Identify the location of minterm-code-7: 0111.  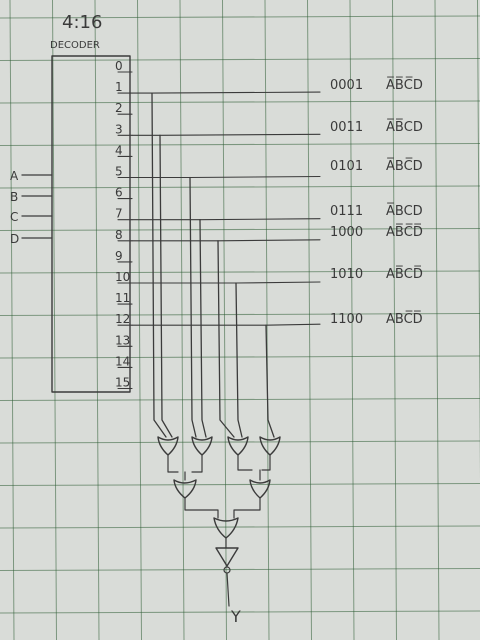
(346, 211).